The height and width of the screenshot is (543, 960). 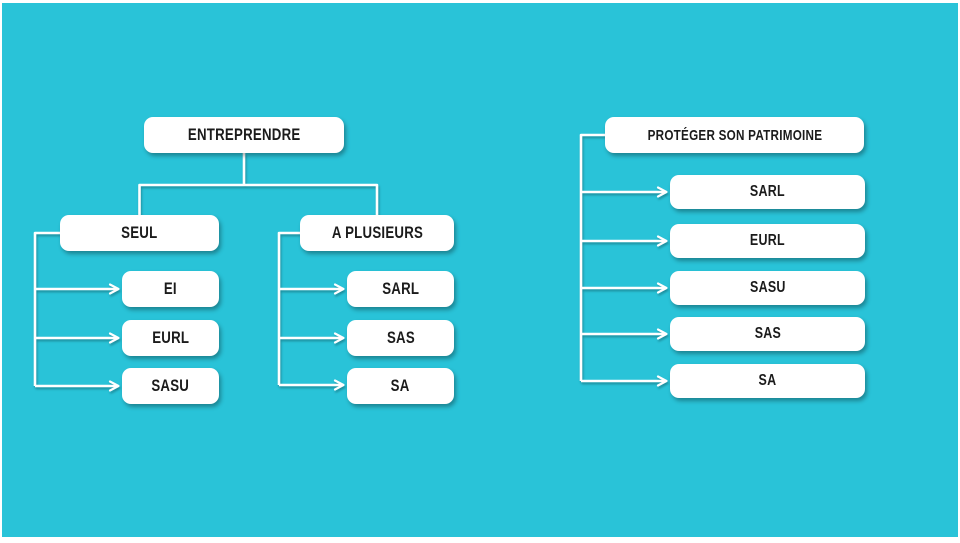 I want to click on node-sas: SAS, so click(x=400, y=338).